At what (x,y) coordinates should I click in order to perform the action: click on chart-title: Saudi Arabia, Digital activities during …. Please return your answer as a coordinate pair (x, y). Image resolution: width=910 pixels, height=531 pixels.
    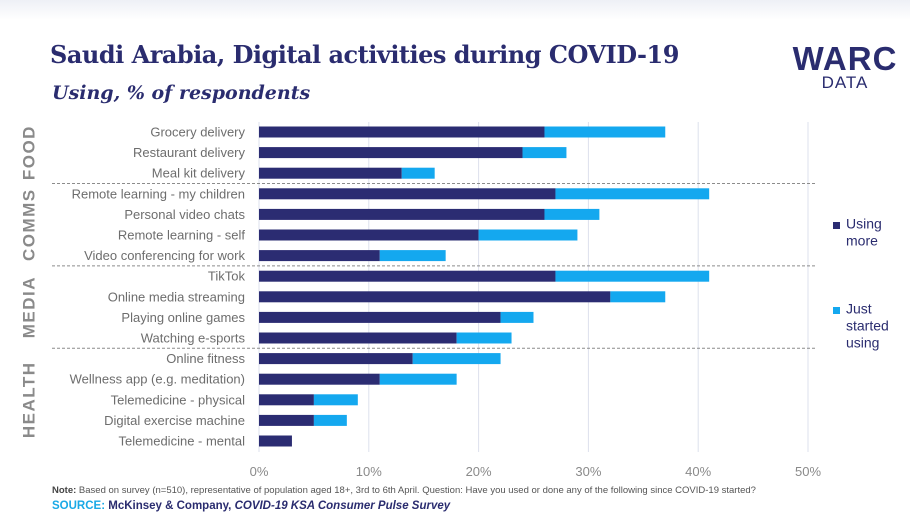
    Looking at the image, I should click on (364, 54).